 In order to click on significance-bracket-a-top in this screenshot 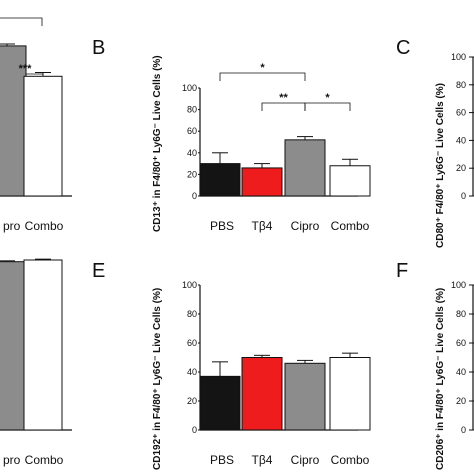, I will do `click(21, 21)`.